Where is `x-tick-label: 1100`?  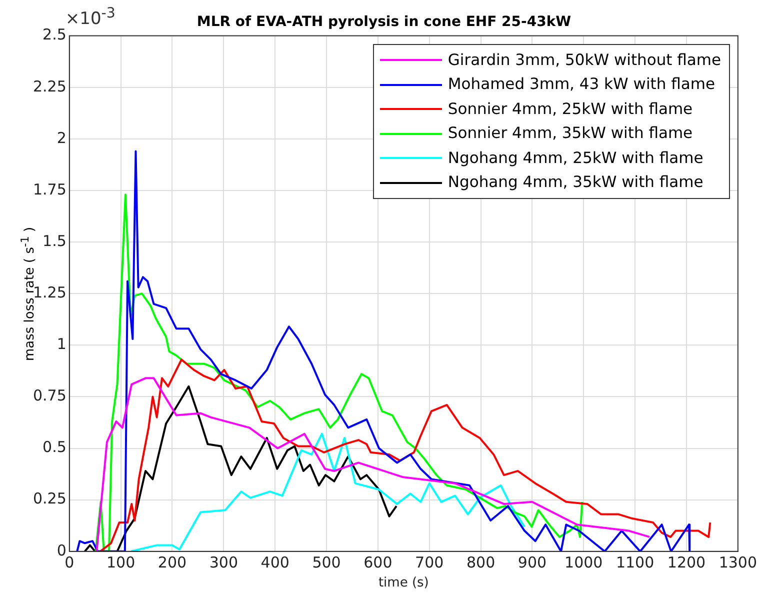 x-tick-label: 1100 is located at coordinates (635, 562).